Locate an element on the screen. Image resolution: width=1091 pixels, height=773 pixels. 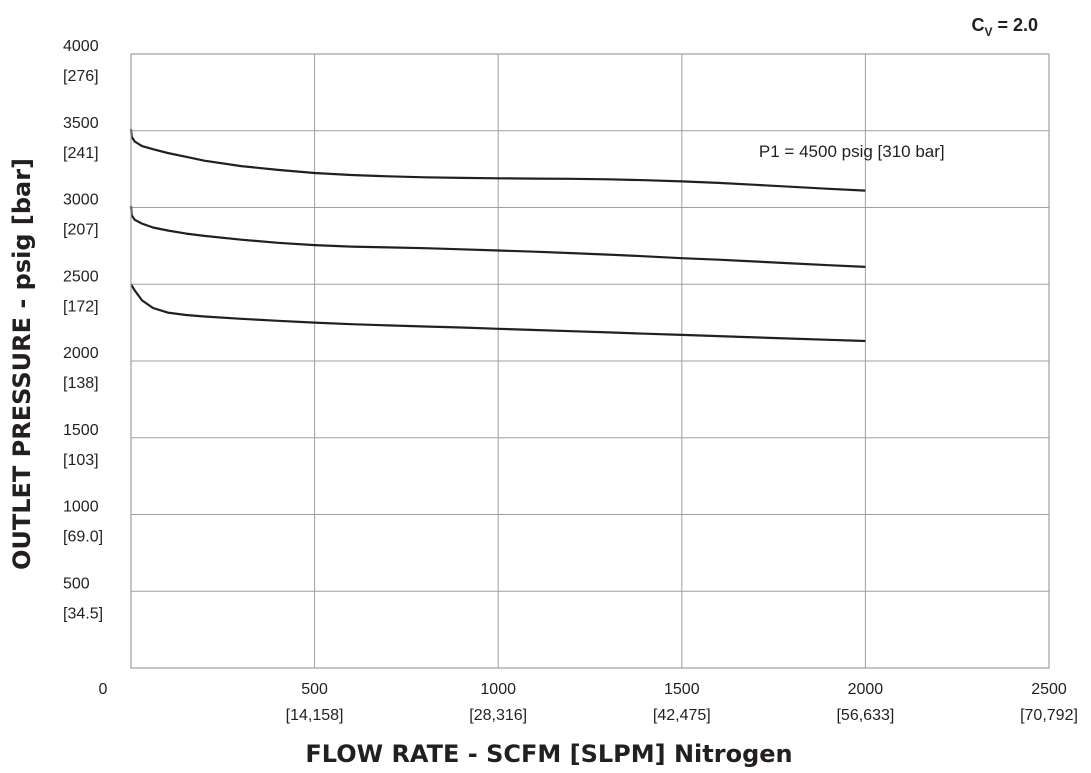
y-tick-sublabel: [276] is located at coordinates (81, 76).